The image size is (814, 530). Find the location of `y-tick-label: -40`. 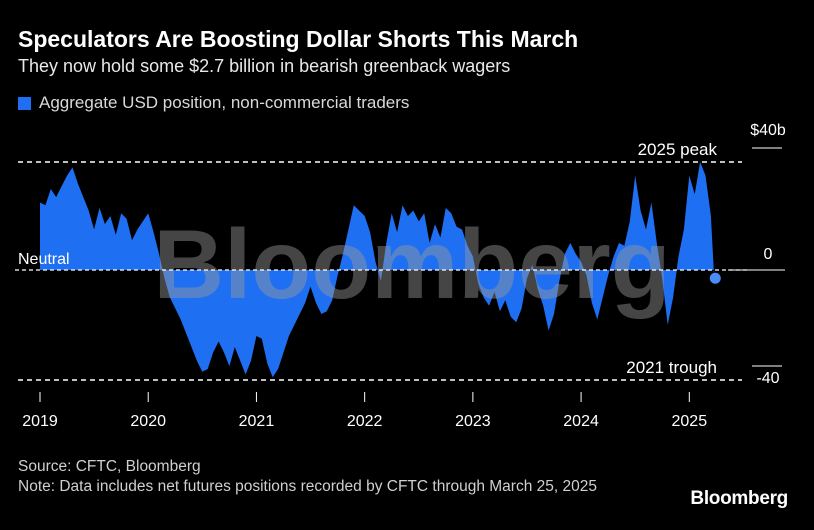

y-tick-label: -40 is located at coordinates (767, 378).